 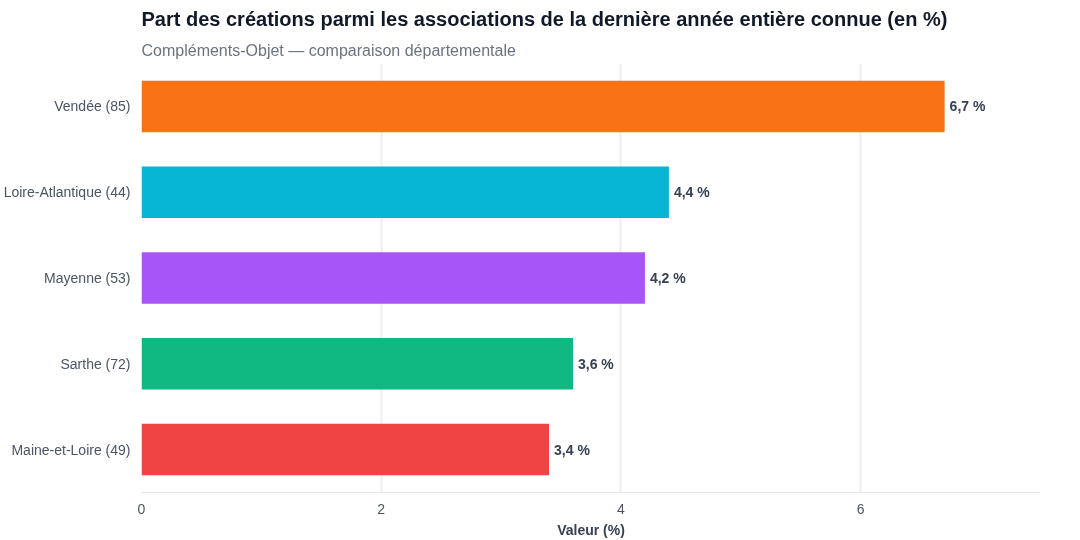 I want to click on y-tick-label: Vendée (85), so click(x=92, y=106).